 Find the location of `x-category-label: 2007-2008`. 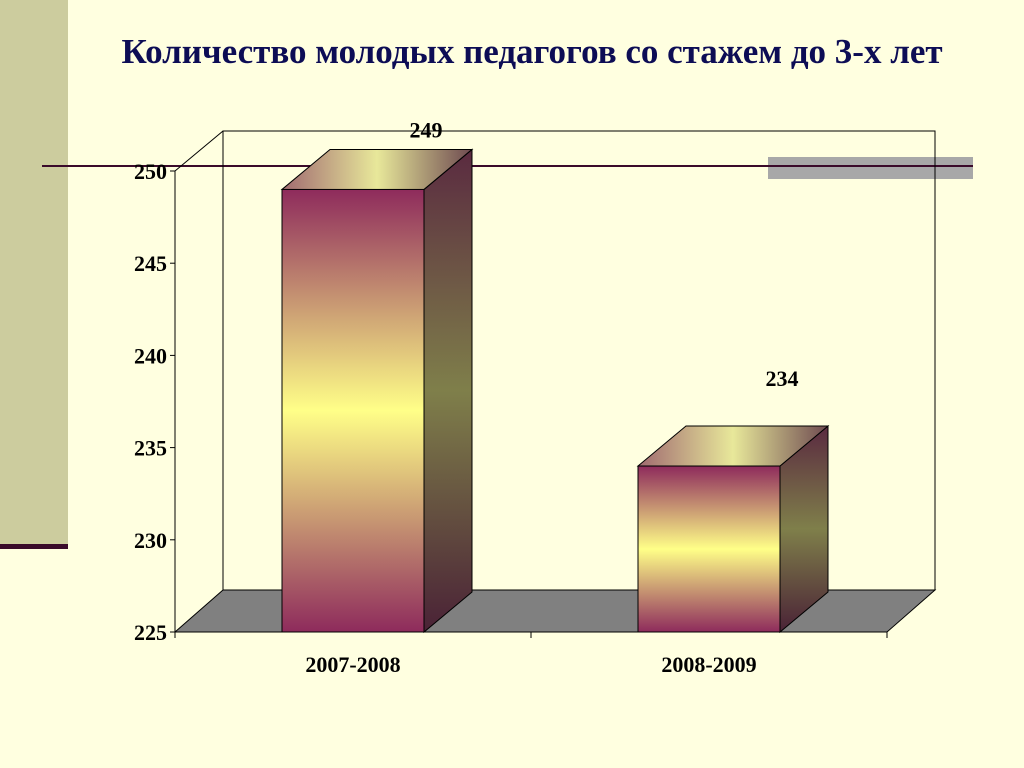

x-category-label: 2007-2008 is located at coordinates (352, 664).